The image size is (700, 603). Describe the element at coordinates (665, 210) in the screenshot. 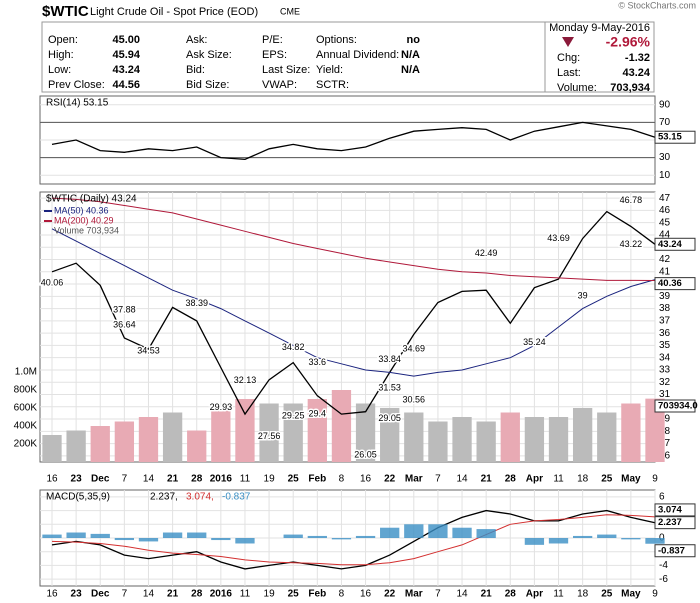

I see `y-tick-label: 46` at that location.